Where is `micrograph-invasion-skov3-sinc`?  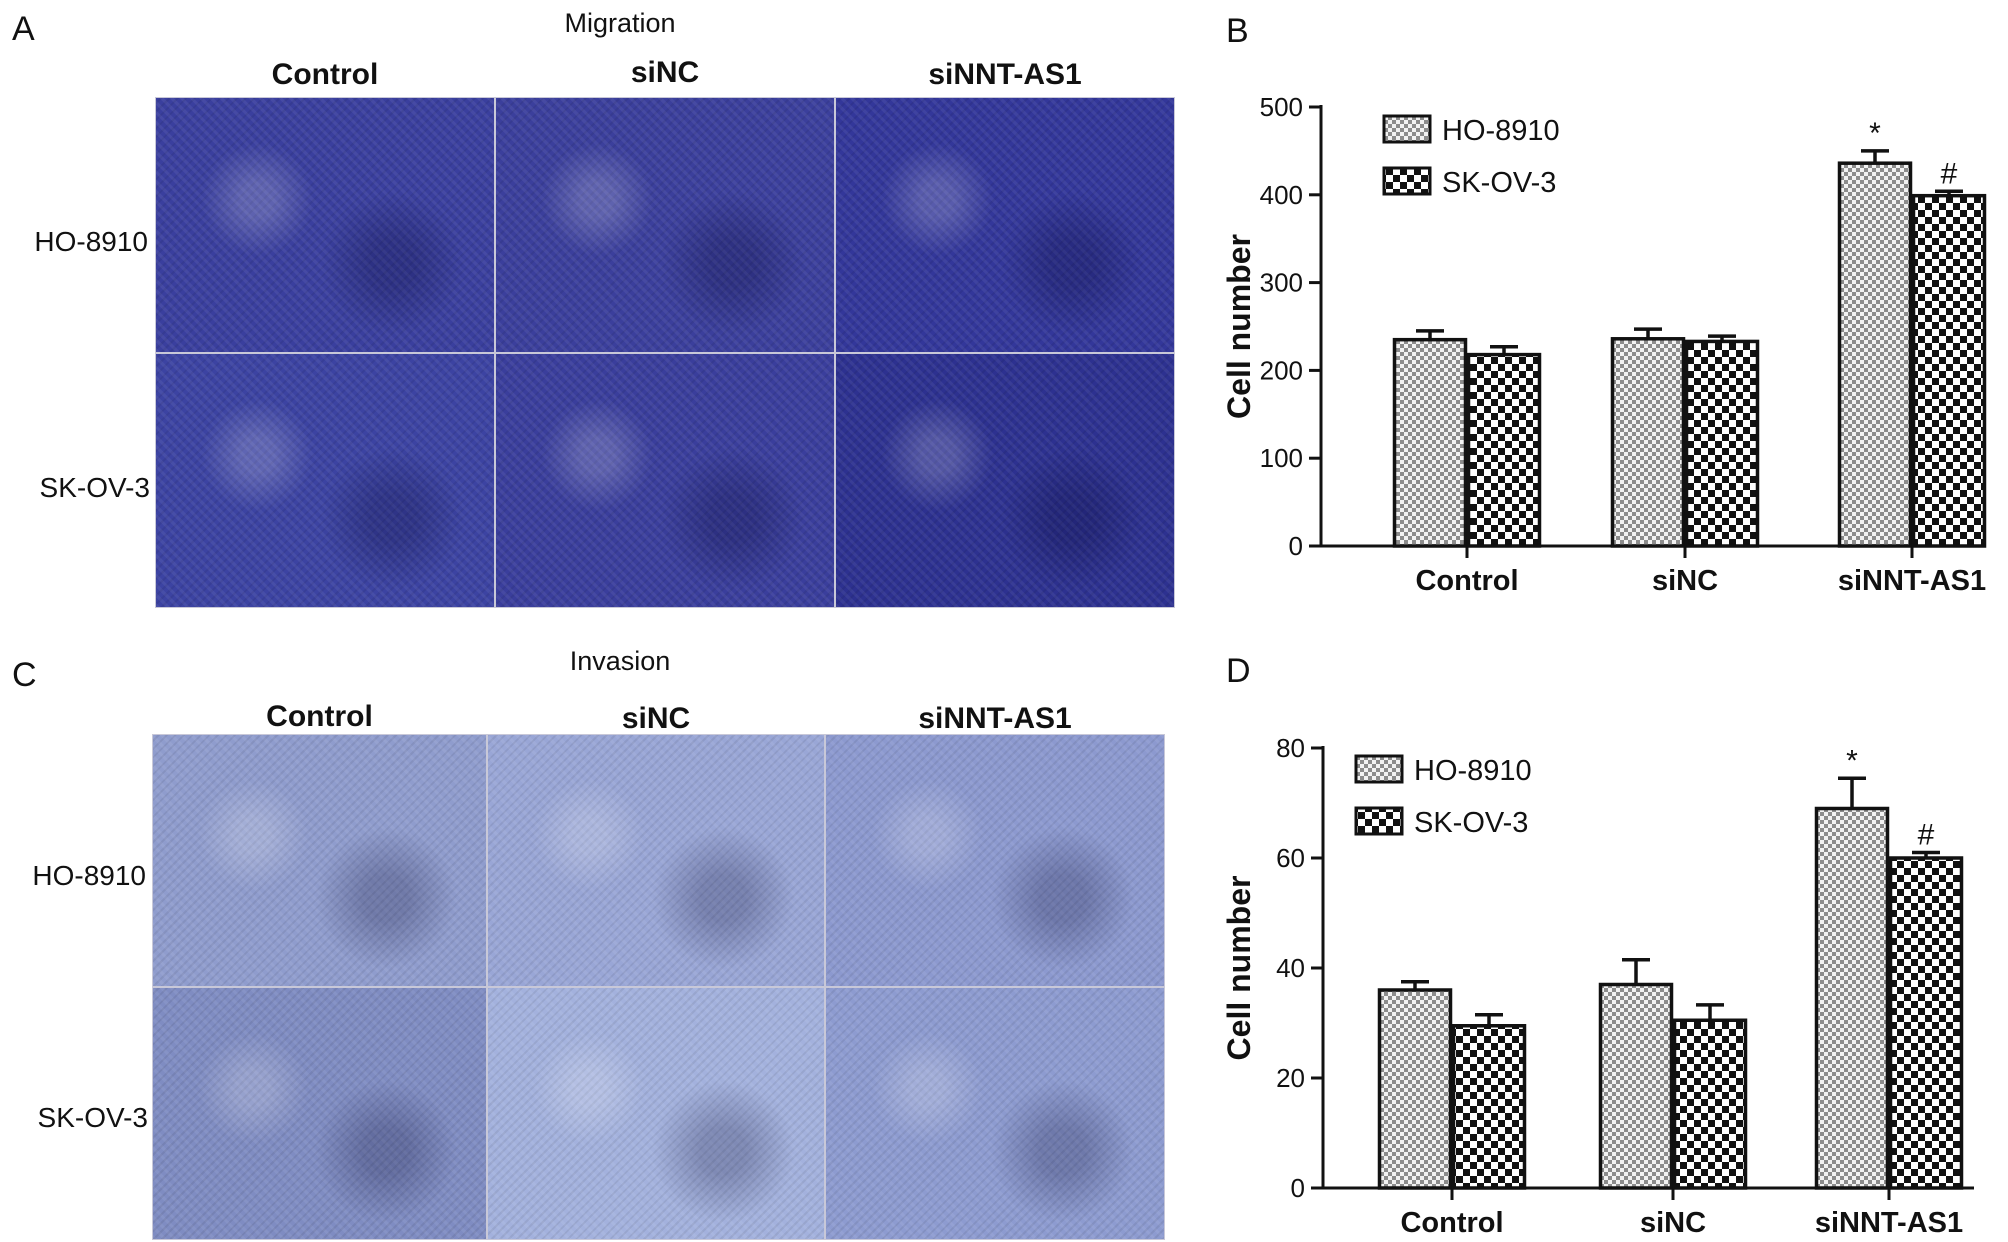
micrograph-invasion-skov3-sinc is located at coordinates (656, 1113).